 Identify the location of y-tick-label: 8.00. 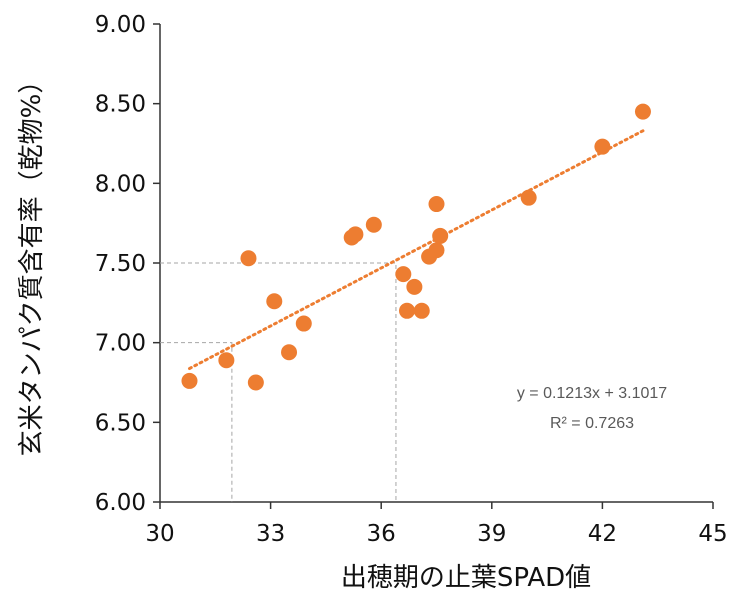
(120, 184).